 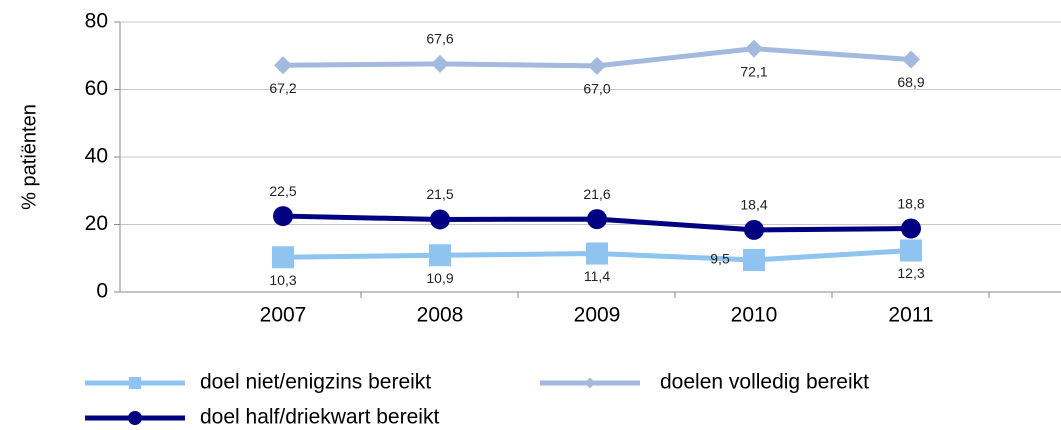 What do you see at coordinates (596, 194) in the screenshot?
I see `data-label: 21,6` at bounding box center [596, 194].